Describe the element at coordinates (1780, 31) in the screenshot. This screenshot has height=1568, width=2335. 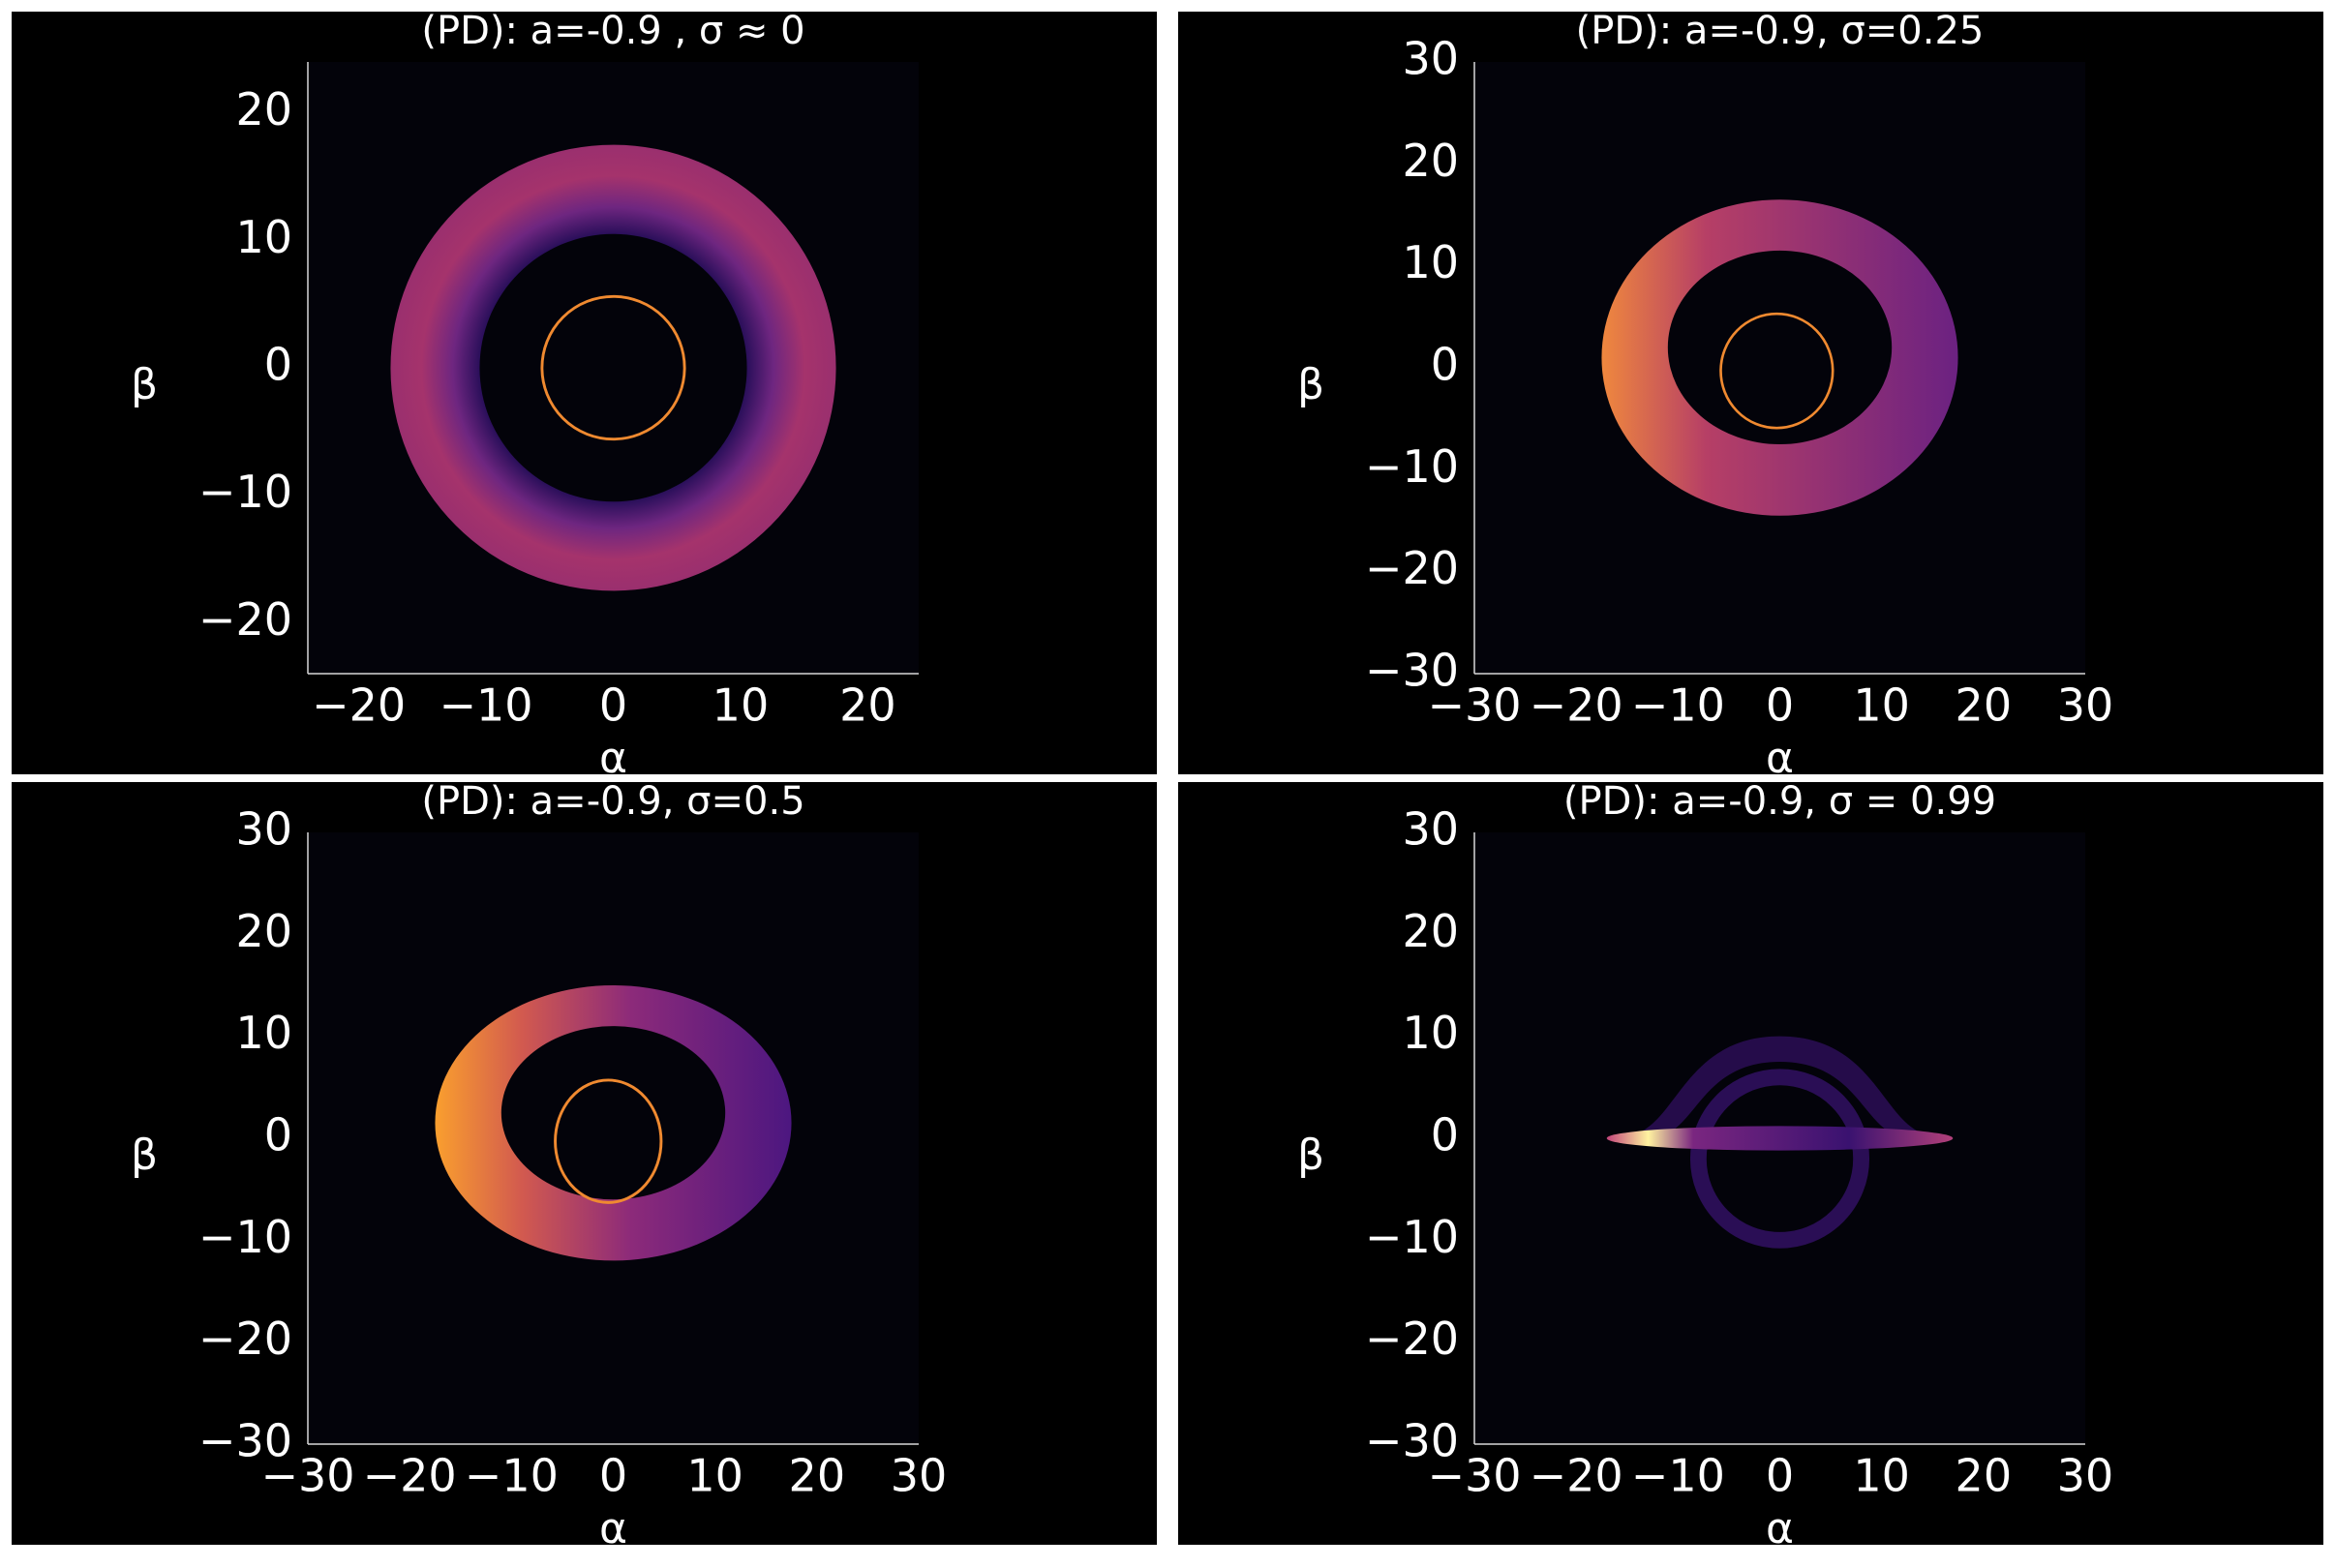
I see `chart-title: (PD): a=-0.9, σ=0.25` at that location.